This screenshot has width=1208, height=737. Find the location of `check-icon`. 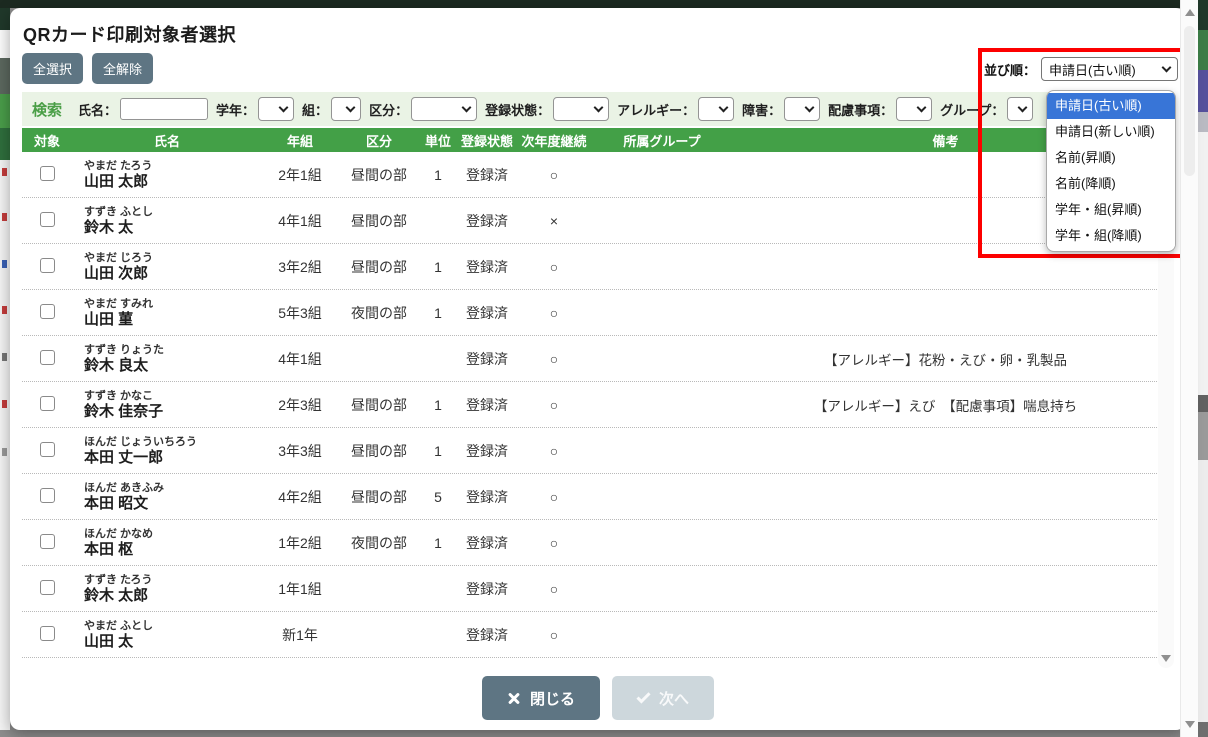

check-icon is located at coordinates (643, 696).